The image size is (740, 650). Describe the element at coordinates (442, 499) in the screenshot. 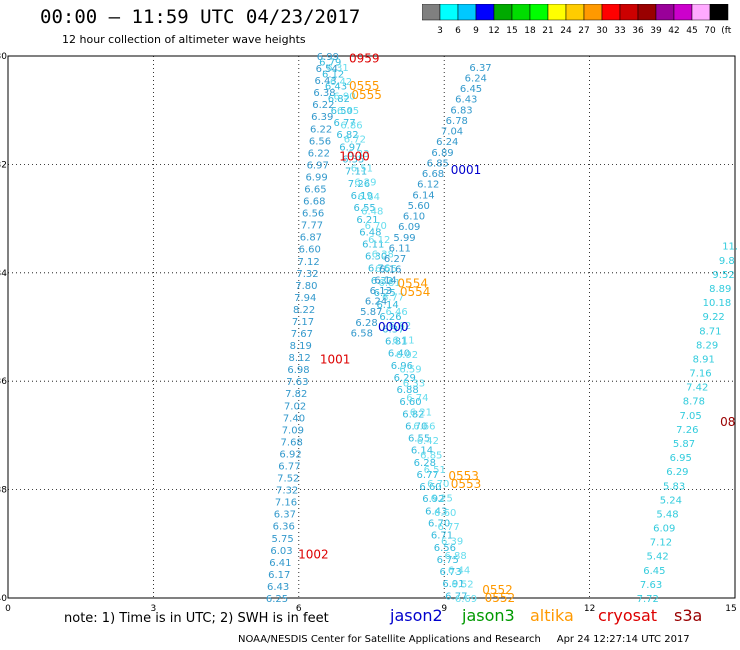

I see `wave-height-value: 6.25` at that location.